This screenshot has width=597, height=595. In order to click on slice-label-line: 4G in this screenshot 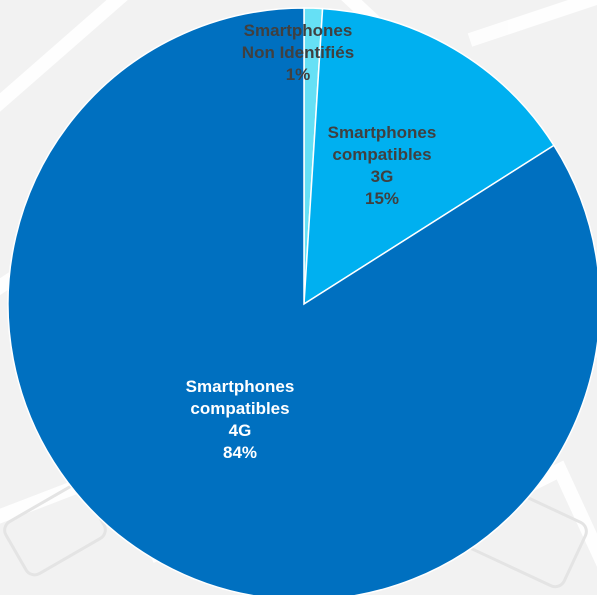, I will do `click(240, 430)`.